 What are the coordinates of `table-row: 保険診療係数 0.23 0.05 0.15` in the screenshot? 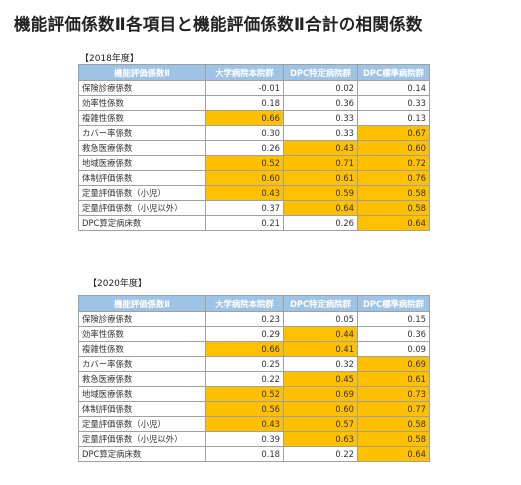 It's located at (254, 319).